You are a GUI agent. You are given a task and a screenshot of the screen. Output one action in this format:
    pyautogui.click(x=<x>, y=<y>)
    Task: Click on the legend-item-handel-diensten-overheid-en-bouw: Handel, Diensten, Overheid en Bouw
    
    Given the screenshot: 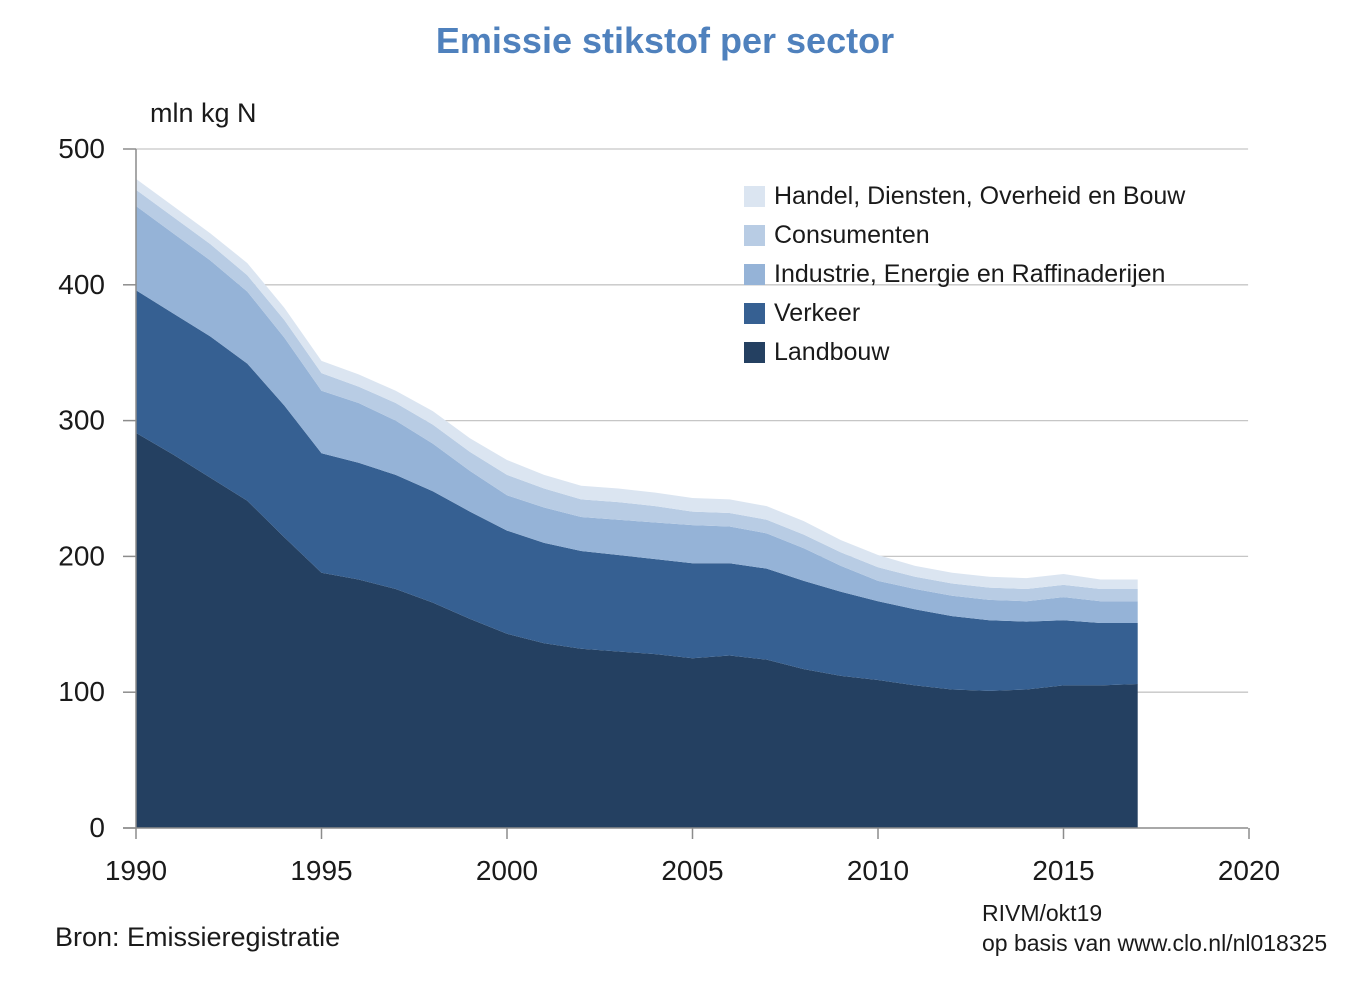 What is the action you would take?
    pyautogui.click(x=964, y=196)
    